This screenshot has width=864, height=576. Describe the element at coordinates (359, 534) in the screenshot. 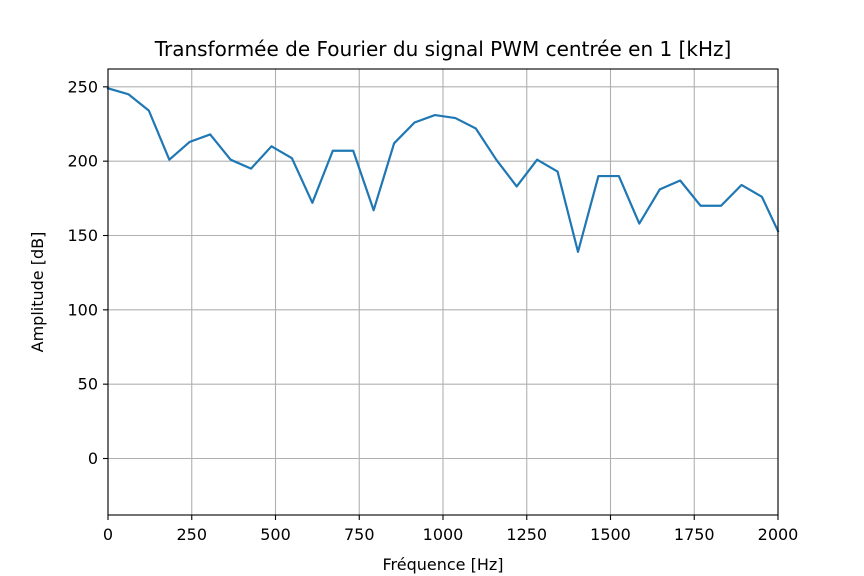

I see `x-tick-label: 750` at that location.